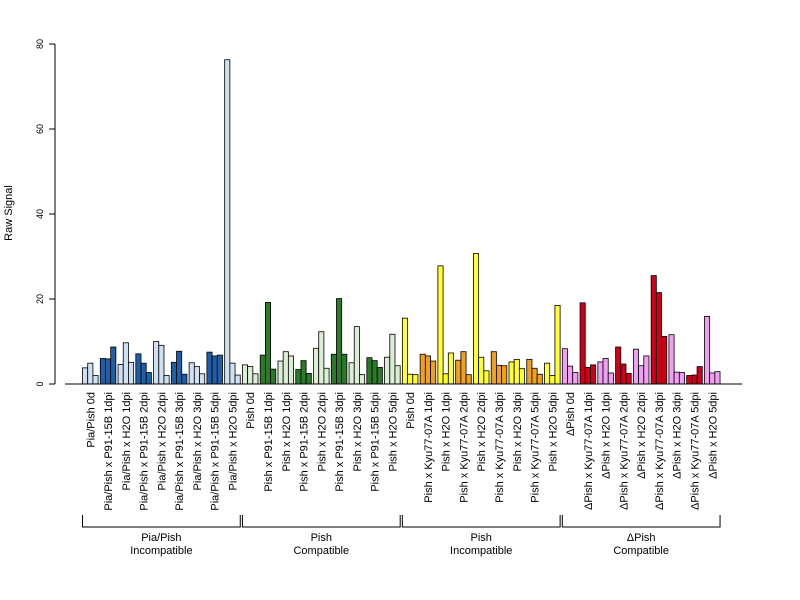  I want to click on y-tick-label: 80, so click(40, 44).